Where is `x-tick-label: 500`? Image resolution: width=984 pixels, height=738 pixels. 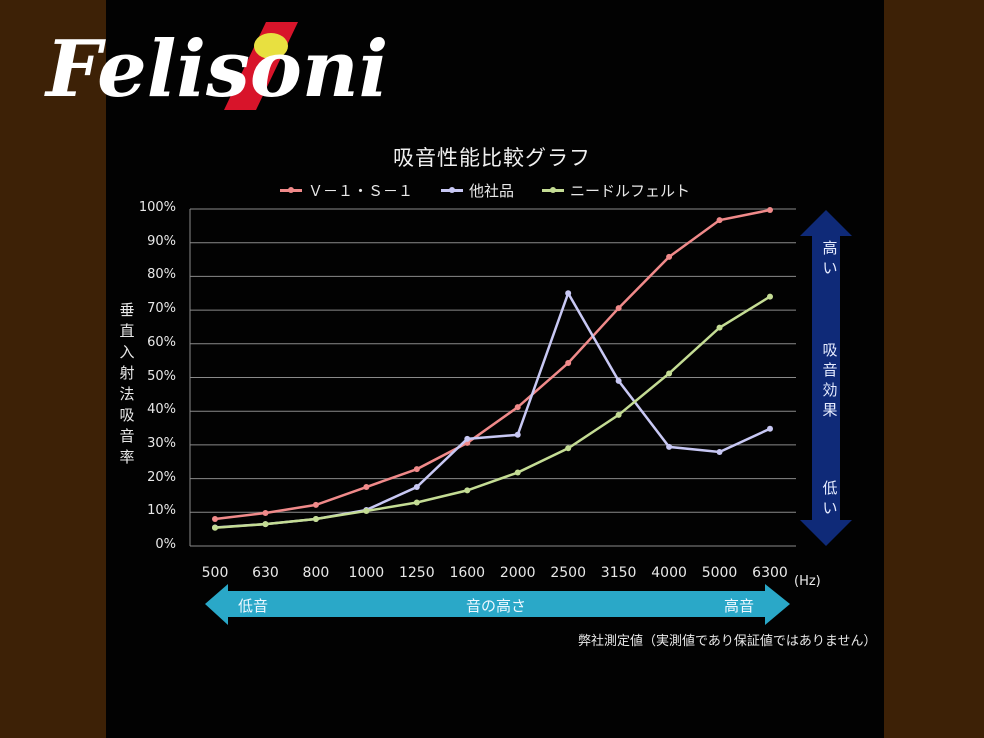
x-tick-label: 500 is located at coordinates (215, 573).